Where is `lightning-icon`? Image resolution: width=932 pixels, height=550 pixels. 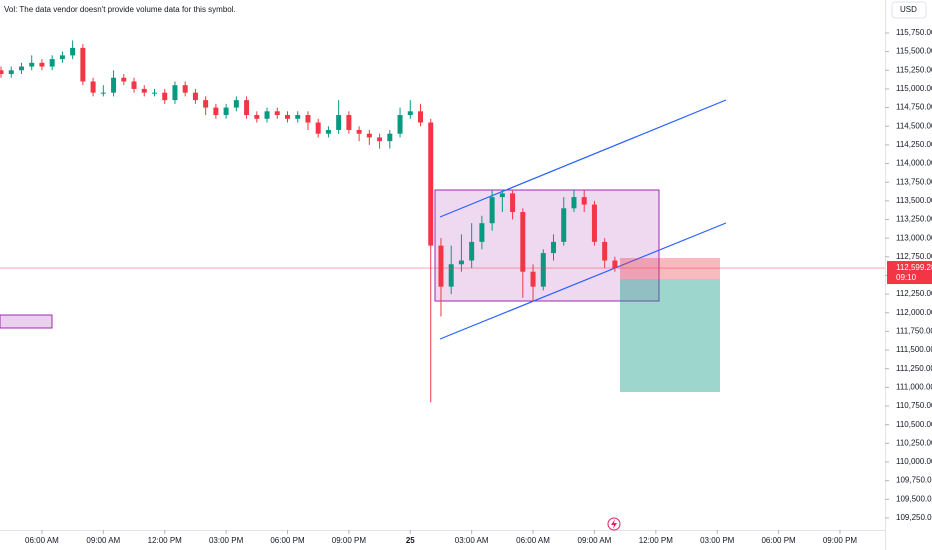 lightning-icon is located at coordinates (614, 524).